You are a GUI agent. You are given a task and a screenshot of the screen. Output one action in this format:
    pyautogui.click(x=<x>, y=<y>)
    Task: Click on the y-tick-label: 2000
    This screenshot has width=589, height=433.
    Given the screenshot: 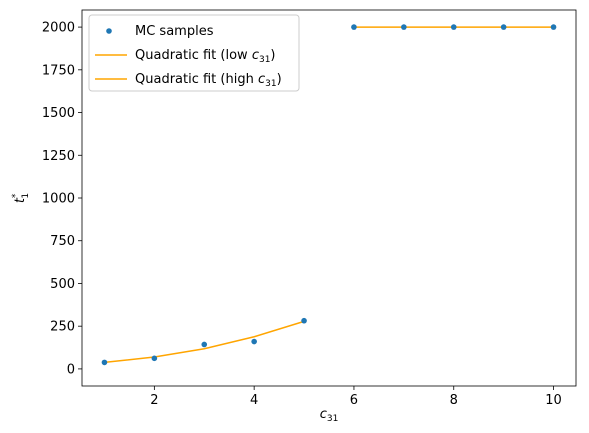 What is the action you would take?
    pyautogui.click(x=58, y=28)
    